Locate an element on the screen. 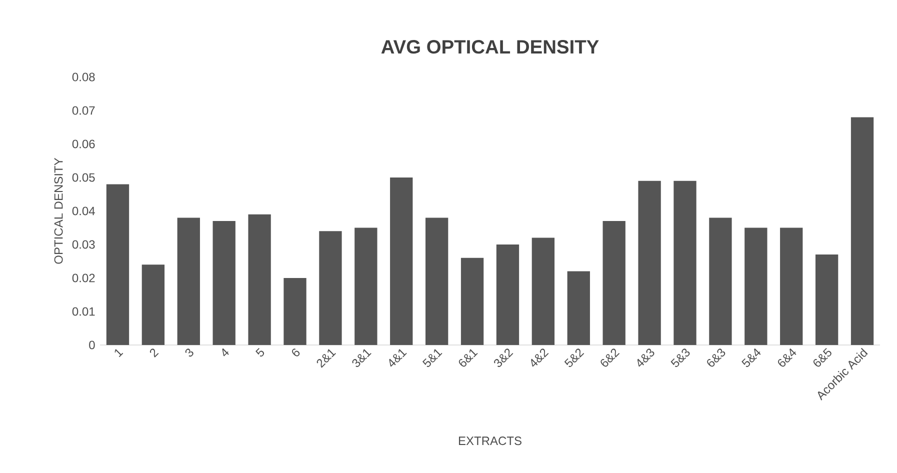 The height and width of the screenshot is (473, 897). x-tick-label: 6&3 is located at coordinates (716, 357).